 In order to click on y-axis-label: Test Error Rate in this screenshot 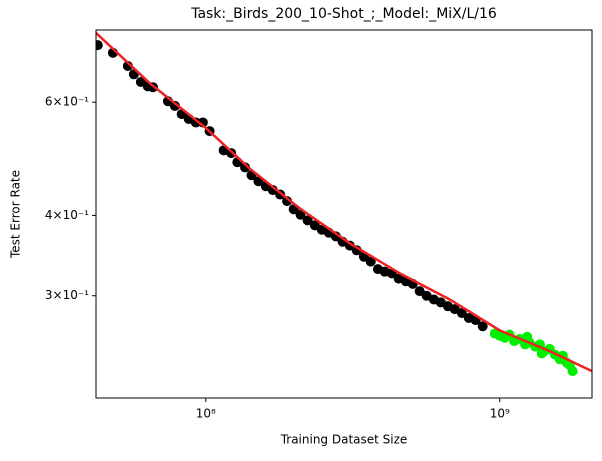, I will do `click(16, 214)`.